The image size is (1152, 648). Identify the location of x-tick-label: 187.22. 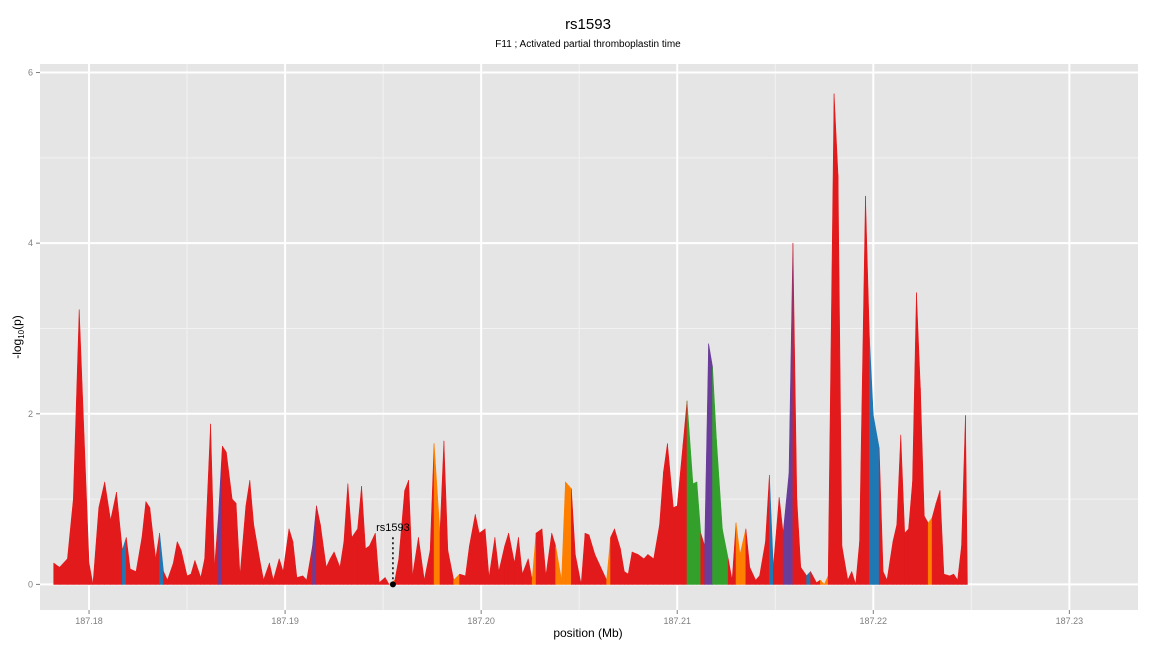
(874, 621).